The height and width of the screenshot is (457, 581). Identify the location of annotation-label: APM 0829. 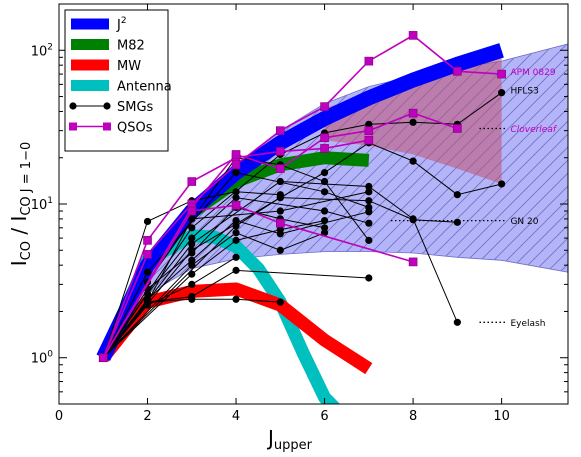
(532, 73).